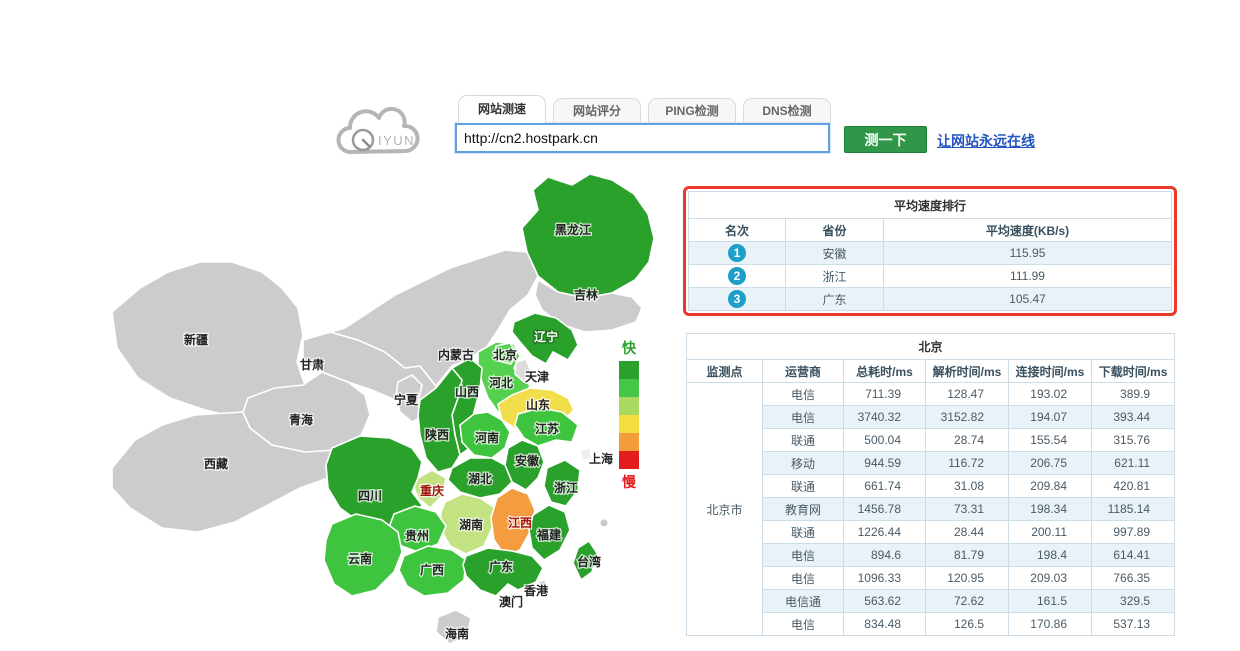  Describe the element at coordinates (1133, 555) in the screenshot. I see `download-value-cell: 614.41` at that location.